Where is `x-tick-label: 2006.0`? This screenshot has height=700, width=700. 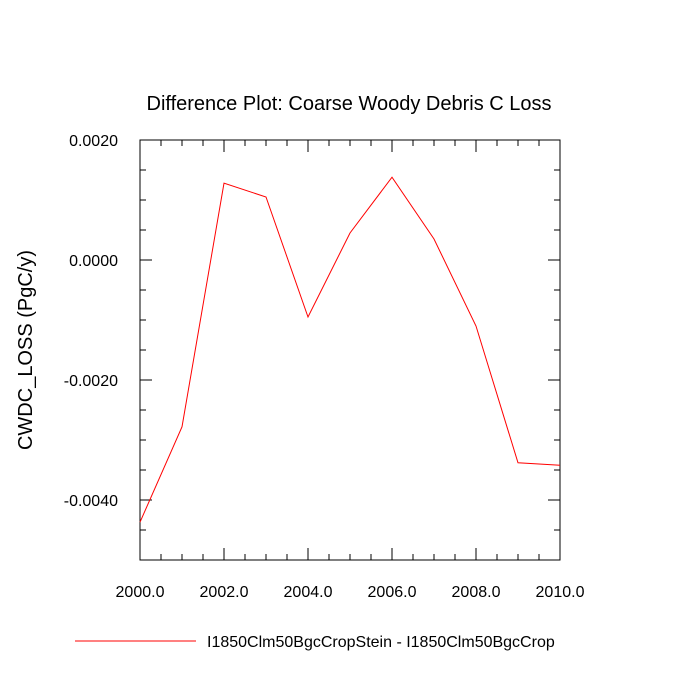
x-tick-label: 2006.0 is located at coordinates (392, 592).